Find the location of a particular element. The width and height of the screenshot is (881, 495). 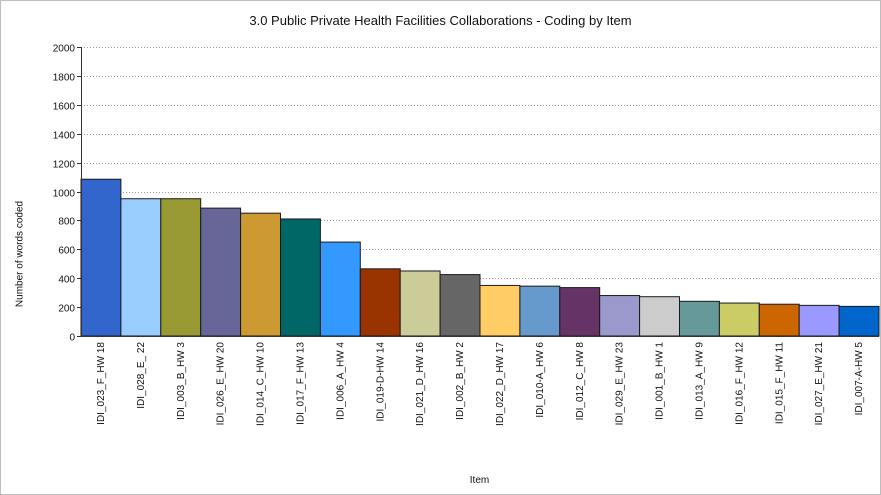

x-tick-label: IDI_006_A_HW 4 is located at coordinates (340, 381).